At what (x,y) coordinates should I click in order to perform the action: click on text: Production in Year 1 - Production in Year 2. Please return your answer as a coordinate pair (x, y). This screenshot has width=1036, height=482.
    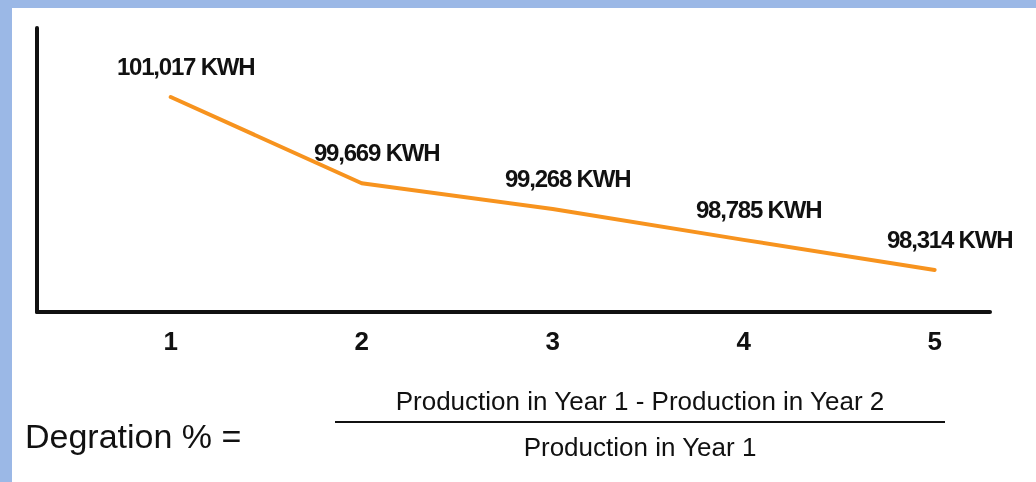
    Looking at the image, I should click on (640, 401).